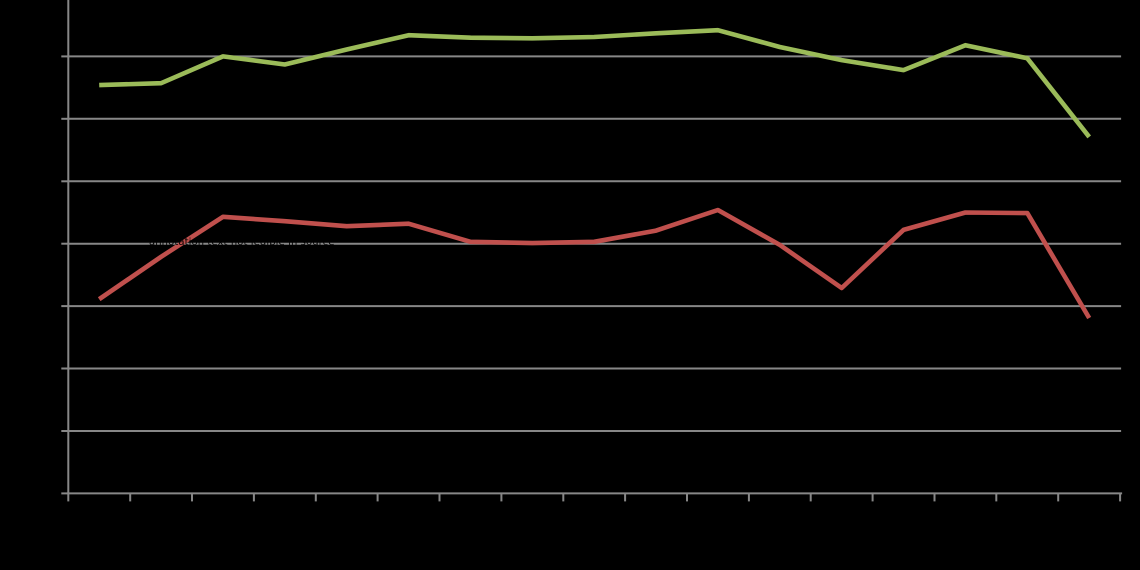 The width and height of the screenshot is (1140, 570). What do you see at coordinates (242, 242) in the screenshot?
I see `illegible-annotation-text: annotation text not legible in source` at bounding box center [242, 242].